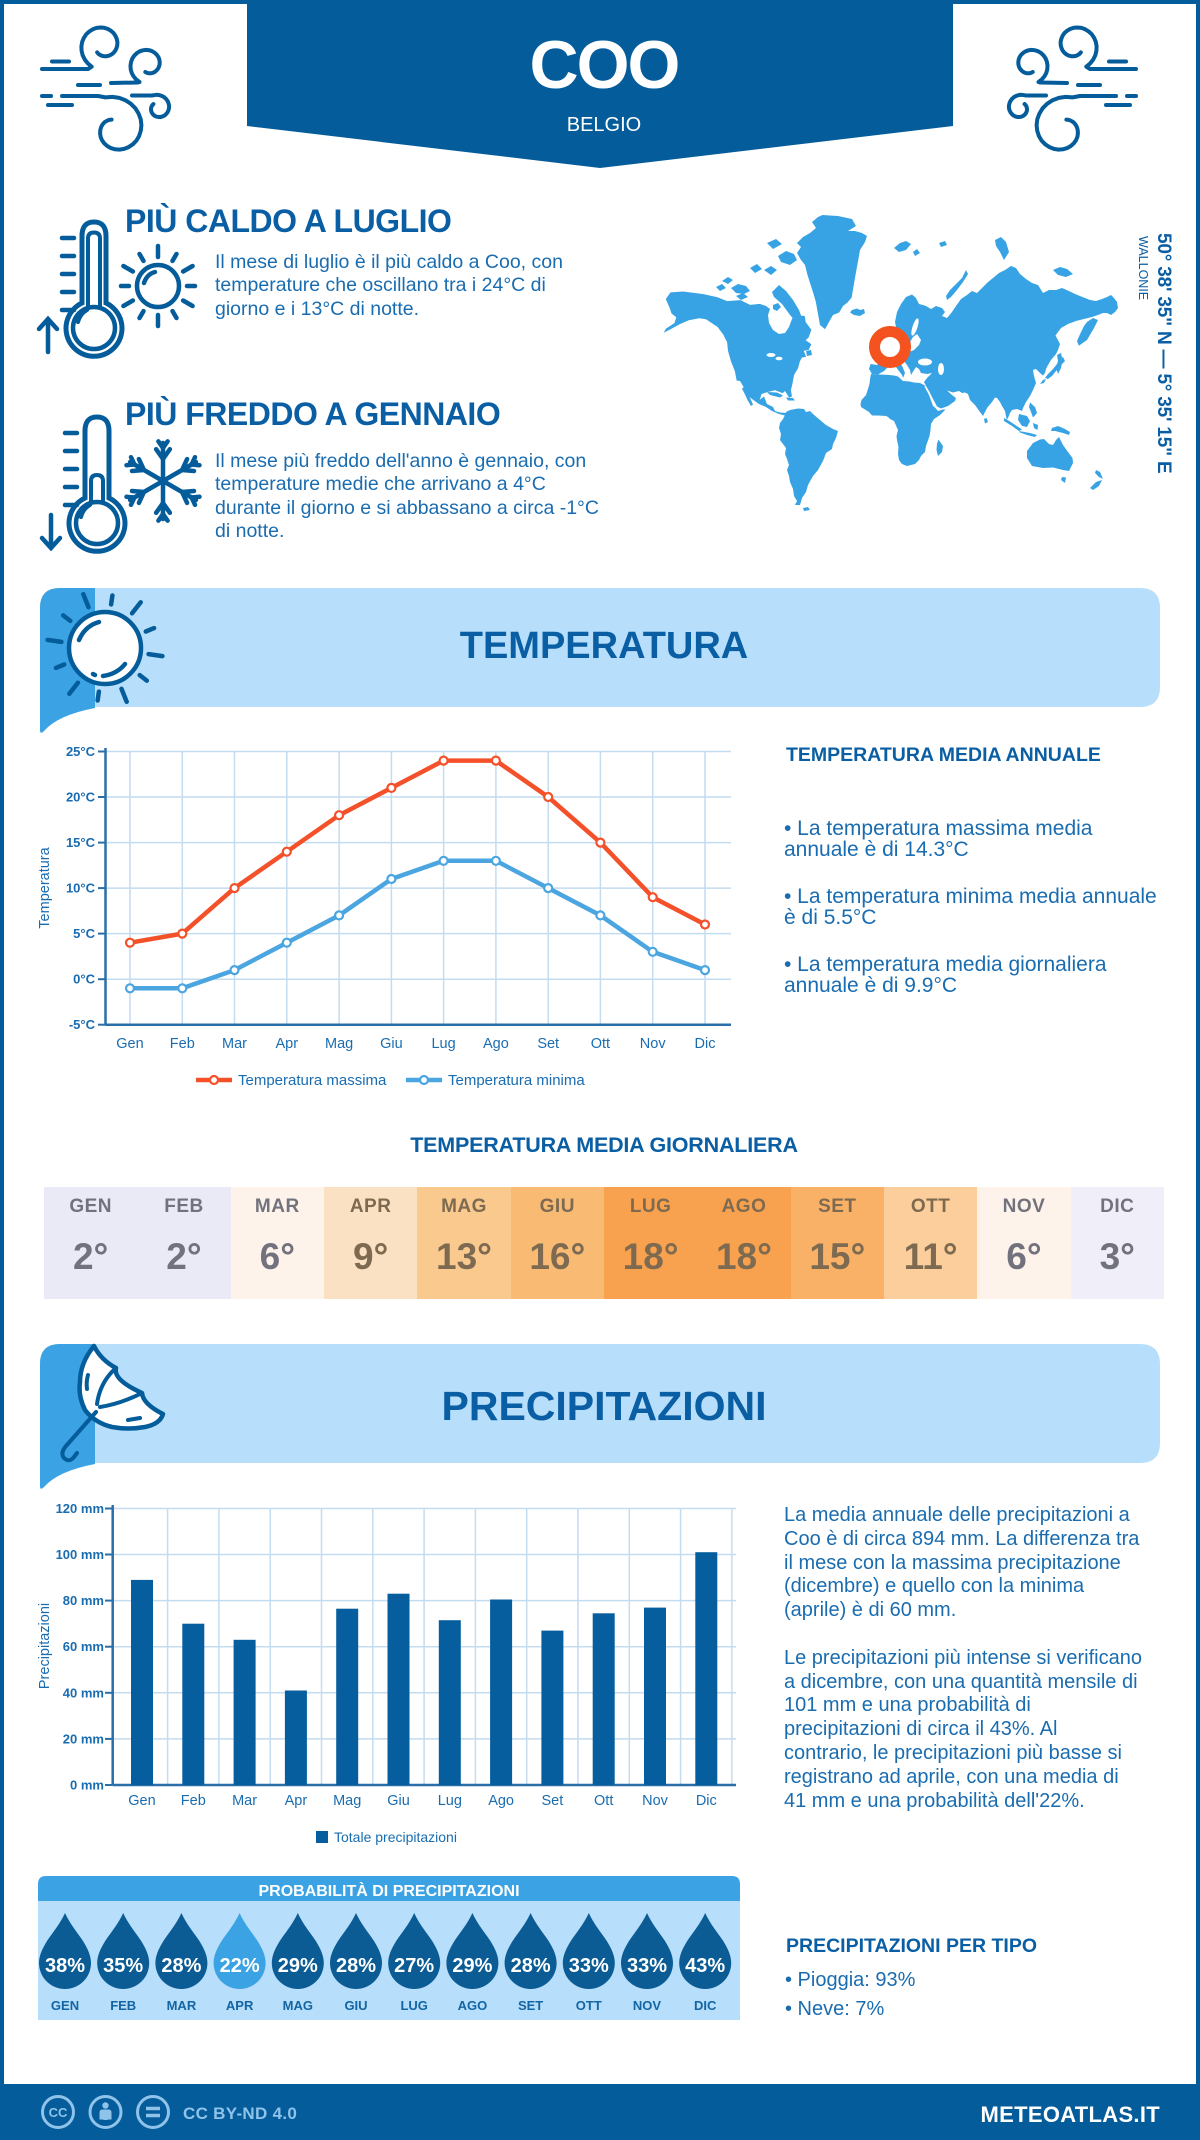 The height and width of the screenshot is (2140, 1200). Describe the element at coordinates (65, 1966) in the screenshot. I see `svg-text: 38%` at that location.